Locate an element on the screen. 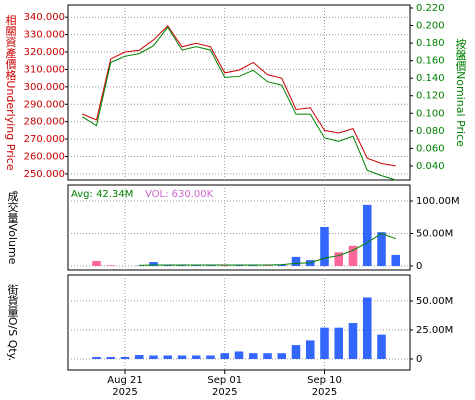  y-tick-label: 310.000 is located at coordinates (44, 69).